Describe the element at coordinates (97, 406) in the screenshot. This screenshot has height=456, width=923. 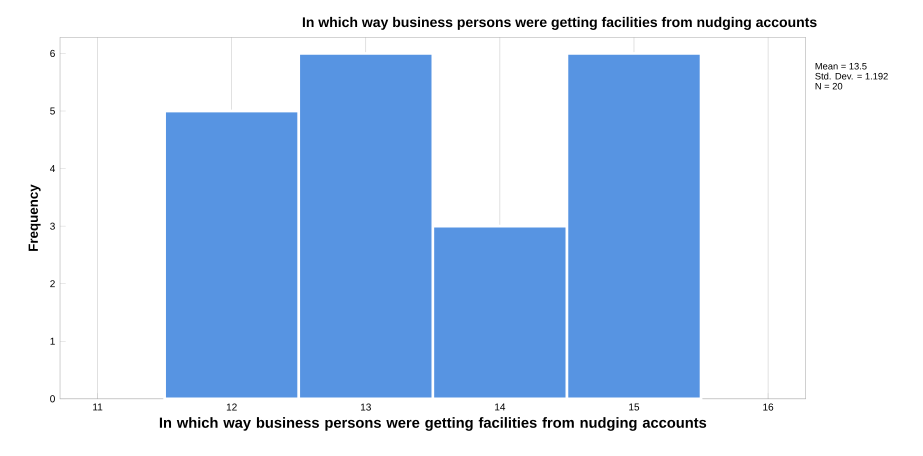
I see `x-tick-label: 11` at that location.